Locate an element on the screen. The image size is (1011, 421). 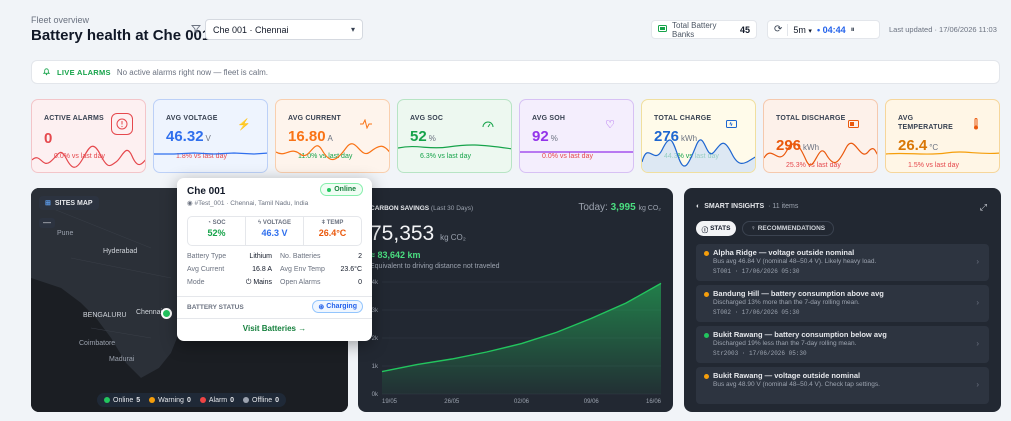
legend-online: Online 5 is located at coordinates (122, 400).